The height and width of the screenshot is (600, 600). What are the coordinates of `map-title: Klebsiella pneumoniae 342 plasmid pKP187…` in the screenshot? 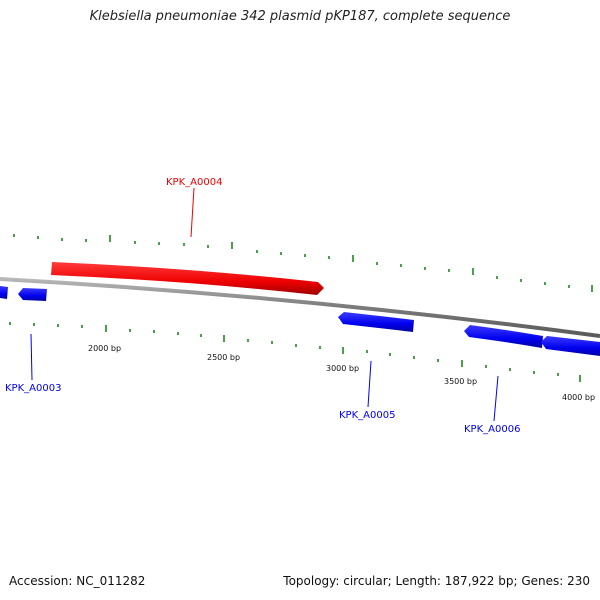 It's located at (300, 16).